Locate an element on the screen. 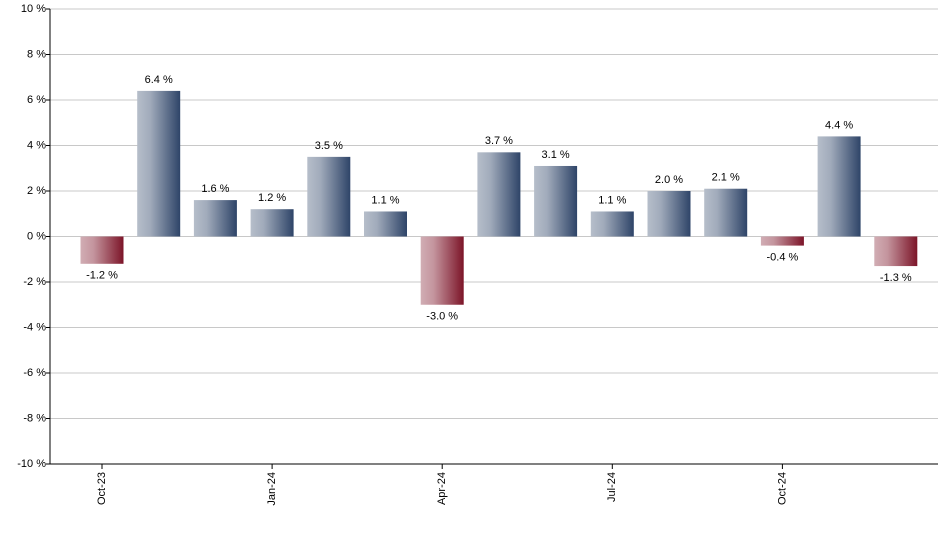 This screenshot has height=555, width=940. y-tick-label: 10 % is located at coordinates (33, 9).